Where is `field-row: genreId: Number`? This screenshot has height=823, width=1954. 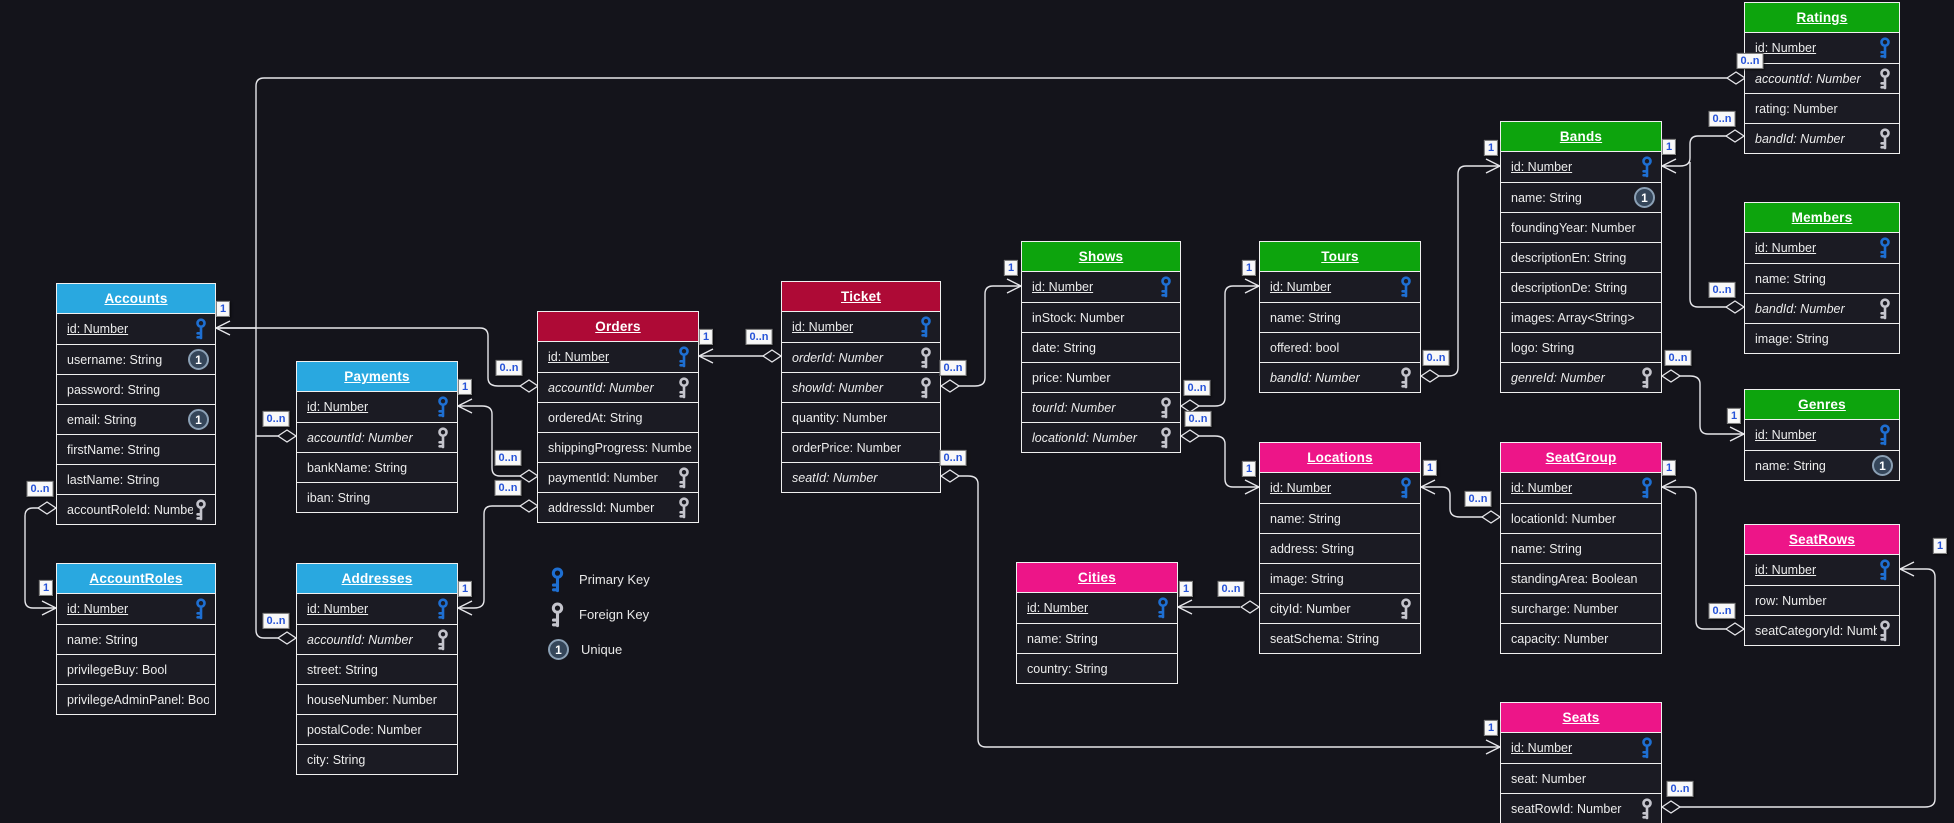
field-row: genreId: Number is located at coordinates (1581, 377).